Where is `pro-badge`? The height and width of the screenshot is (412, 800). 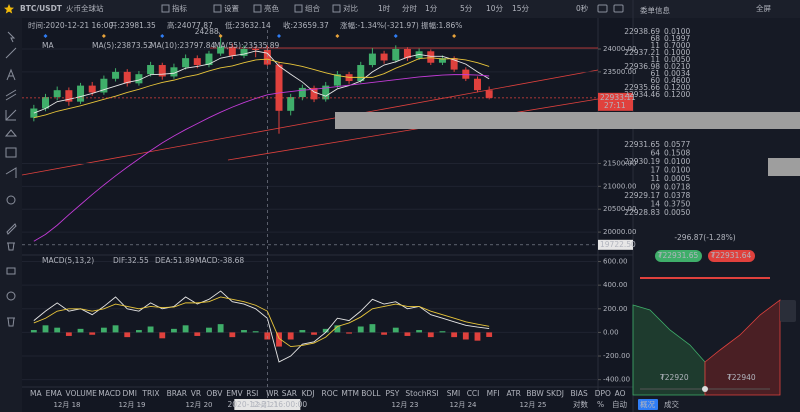 pro-badge is located at coordinates (788, 311).